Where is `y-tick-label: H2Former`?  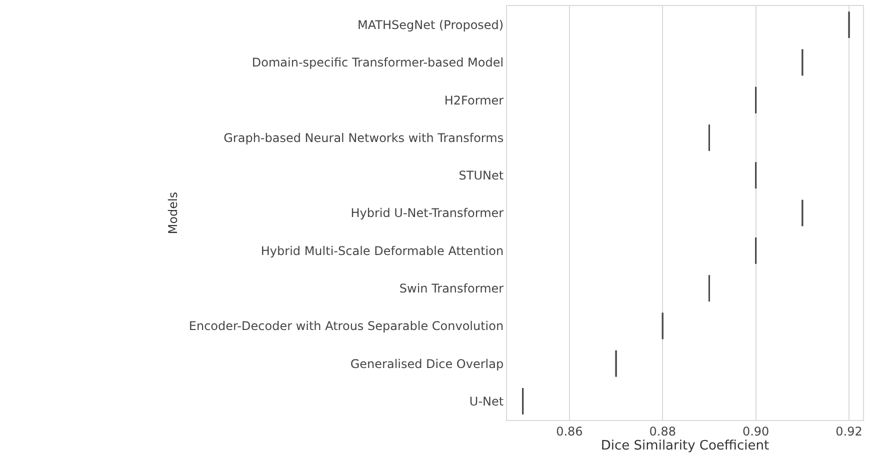 y-tick-label: H2Former is located at coordinates (474, 100).